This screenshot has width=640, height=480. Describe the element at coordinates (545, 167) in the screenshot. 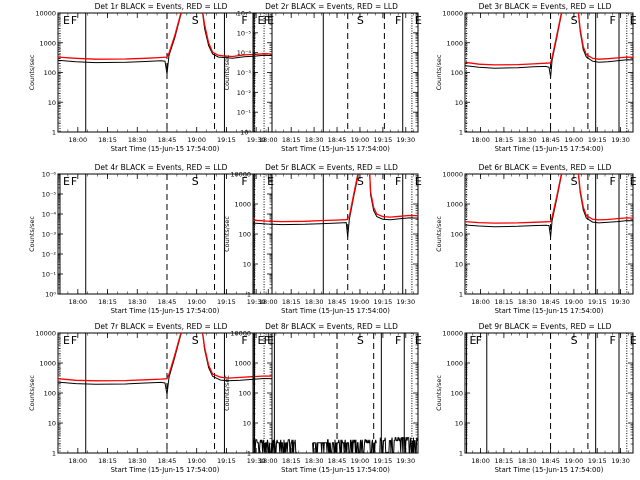

I see `panel-title: Det 6r BLACK = Events, RED = LLD` at that location.